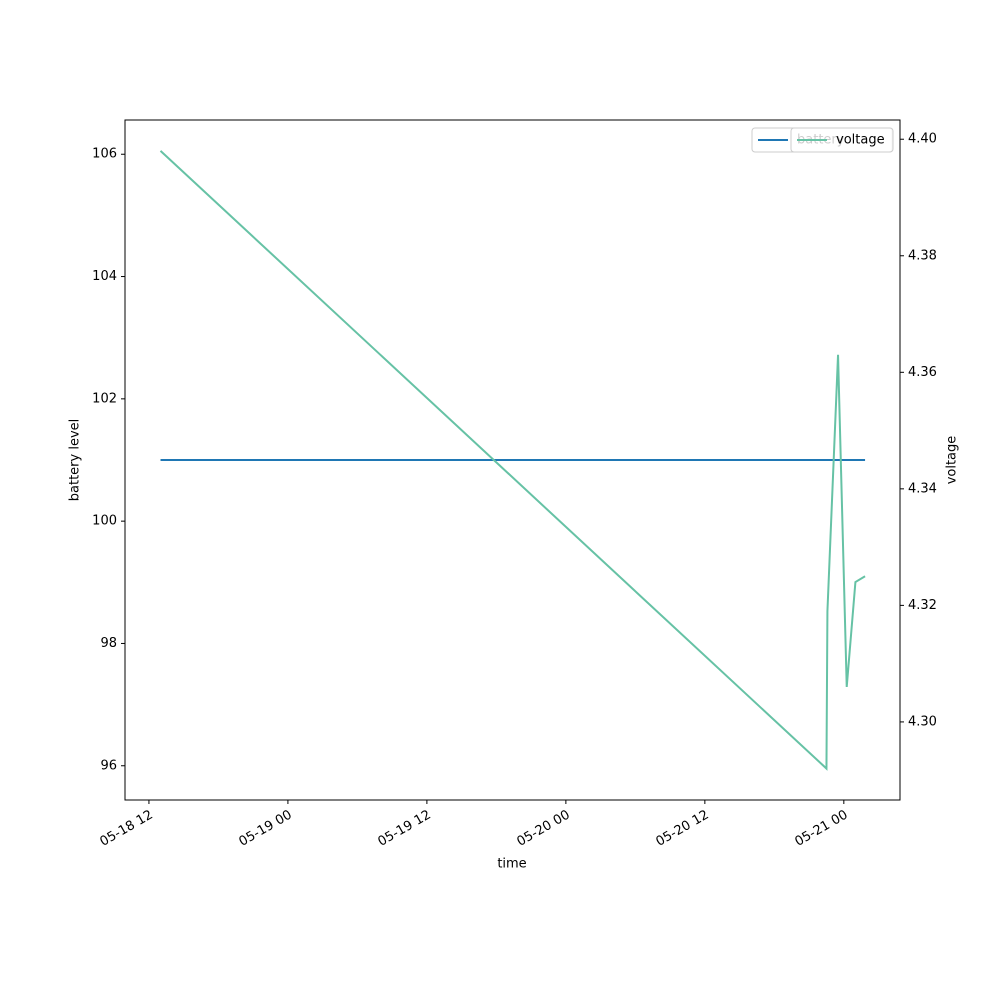 This screenshot has height=1004, width=1000. What do you see at coordinates (104, 398) in the screenshot?
I see `y-tick-label: 102` at bounding box center [104, 398].